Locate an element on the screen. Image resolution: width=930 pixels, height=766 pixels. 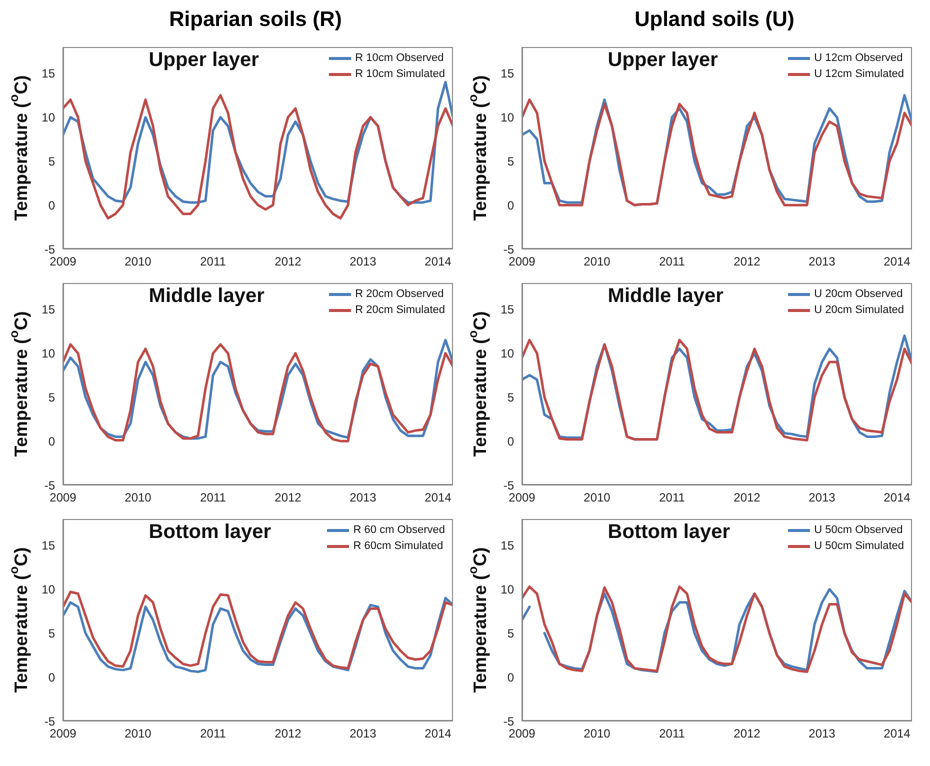
legend-label: R 10cm Observed is located at coordinates (399, 58).